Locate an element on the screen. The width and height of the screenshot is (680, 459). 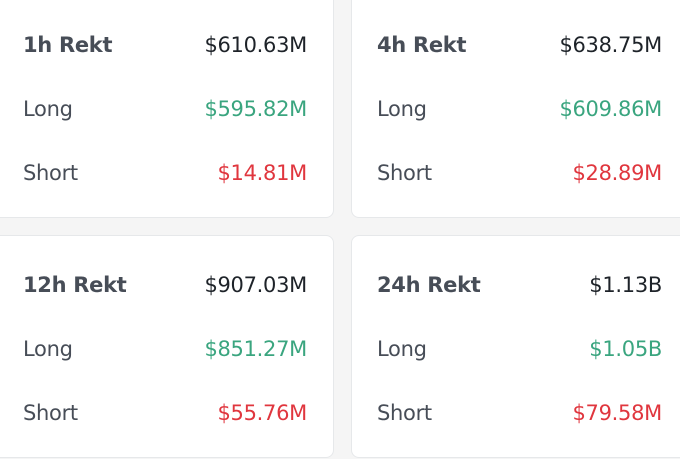
short-row: Short $14.81M is located at coordinates (165, 173).